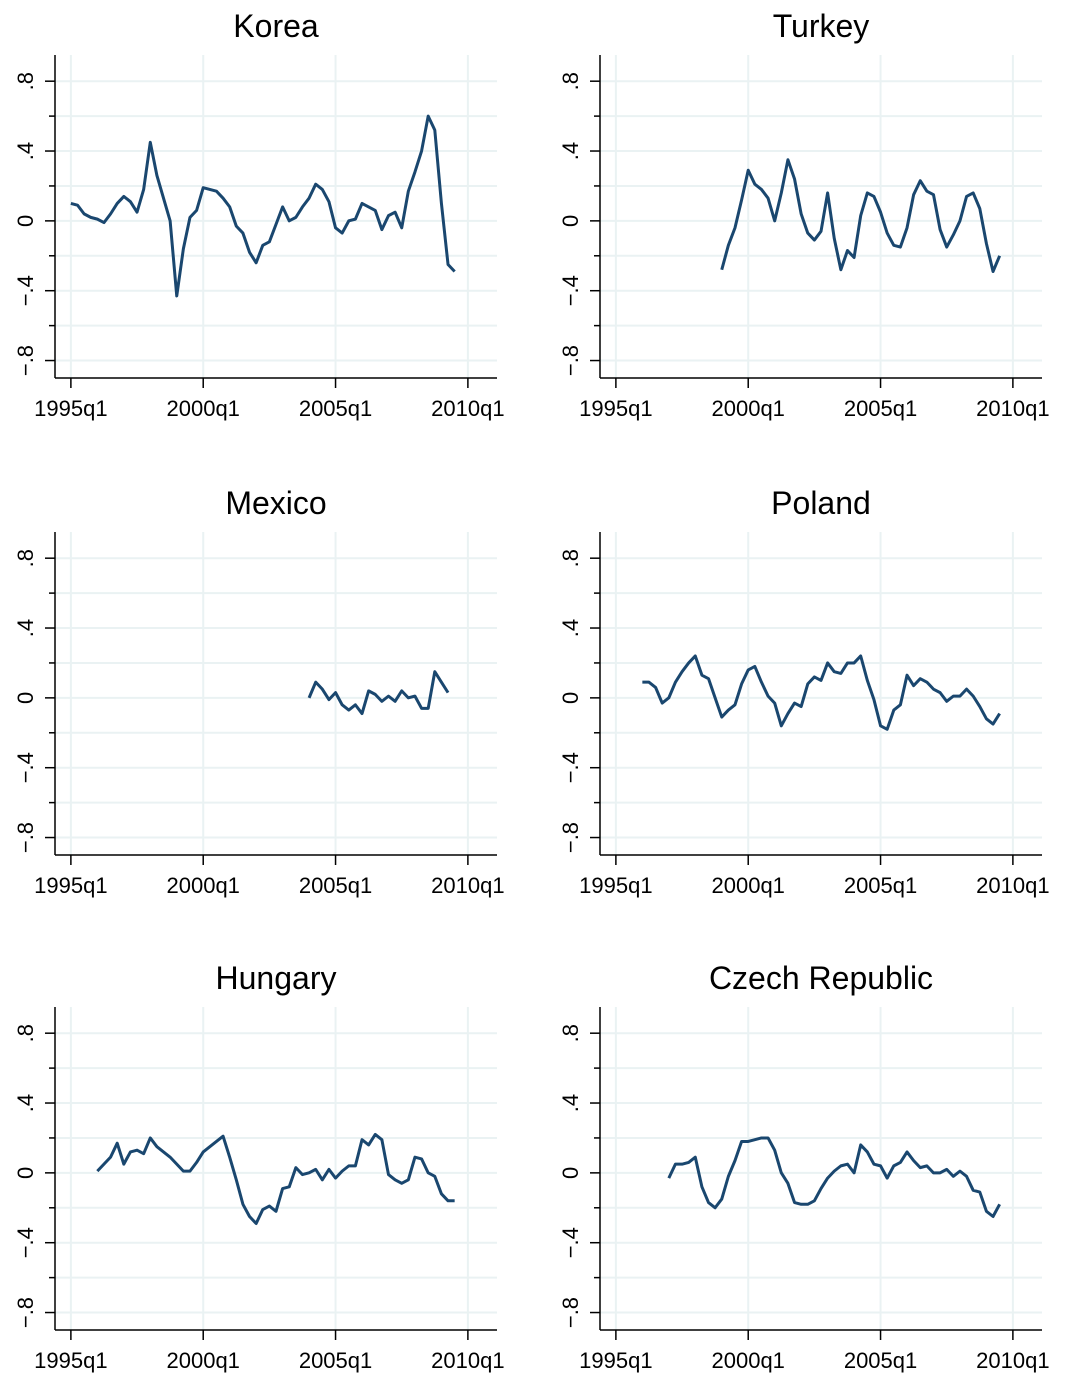  What do you see at coordinates (821, 978) in the screenshot?
I see `panel-title: Czech Republic` at bounding box center [821, 978].